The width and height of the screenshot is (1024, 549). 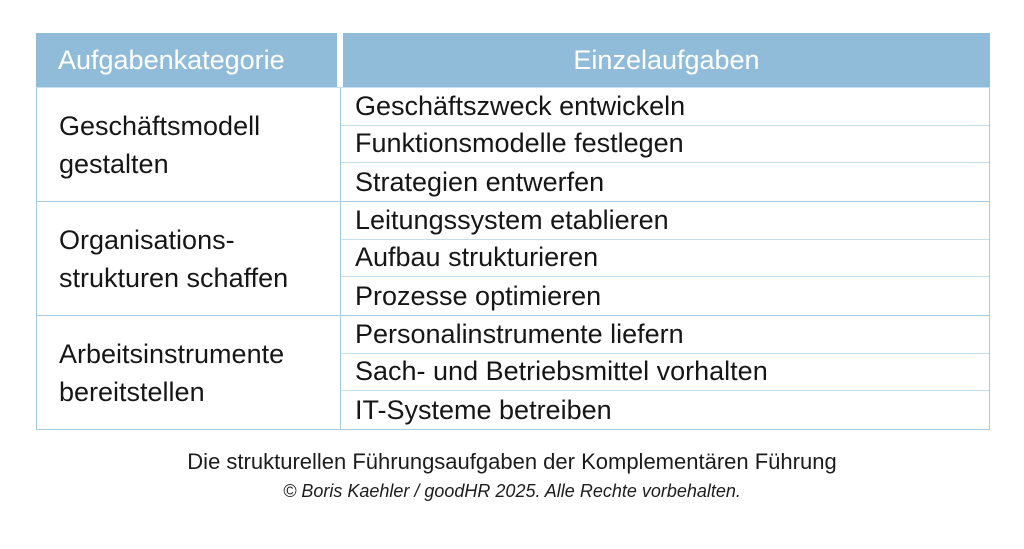 What do you see at coordinates (172, 372) in the screenshot?
I see `category-cell: Arbeitsinstrumente bereitstellen` at bounding box center [172, 372].